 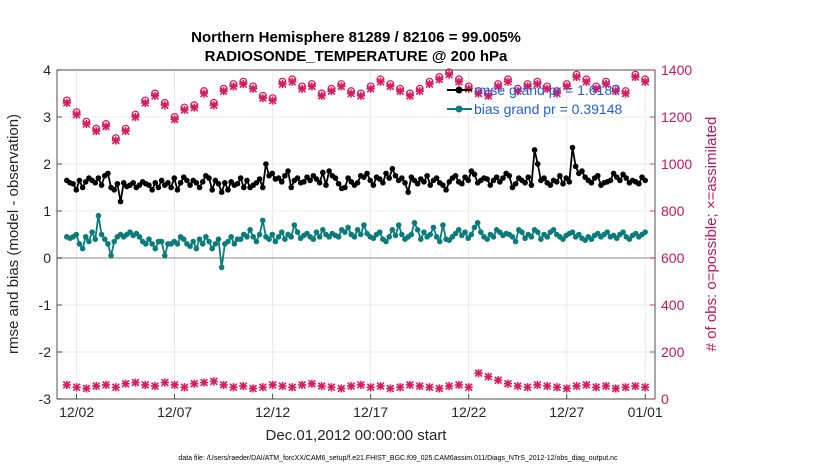 What do you see at coordinates (459, 90) in the screenshot?
I see `legend-rmse-marker` at bounding box center [459, 90].